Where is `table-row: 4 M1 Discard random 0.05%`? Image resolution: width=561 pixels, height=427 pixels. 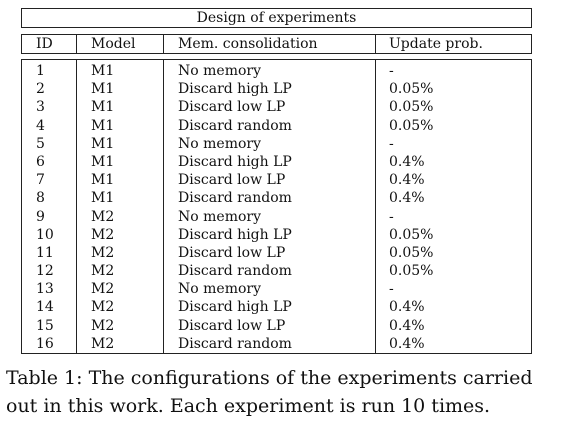 table-row: 4 M1 Discard random 0.05% is located at coordinates (276, 126).